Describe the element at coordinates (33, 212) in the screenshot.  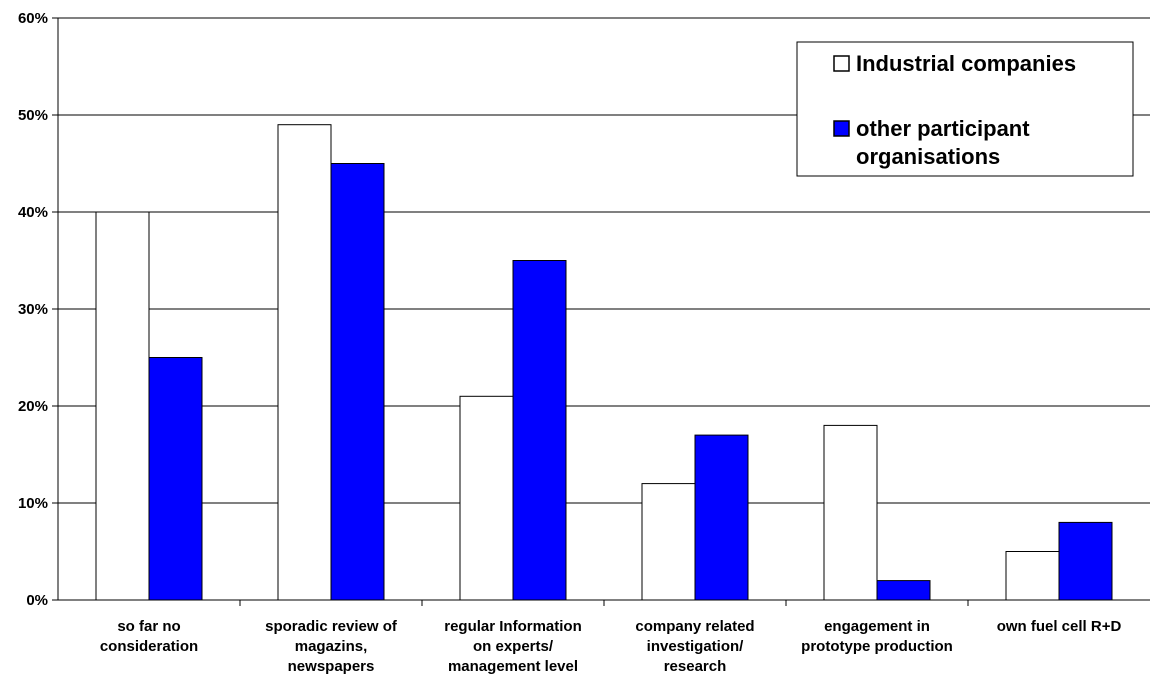
I see `y-tick-label: 40%` at that location.